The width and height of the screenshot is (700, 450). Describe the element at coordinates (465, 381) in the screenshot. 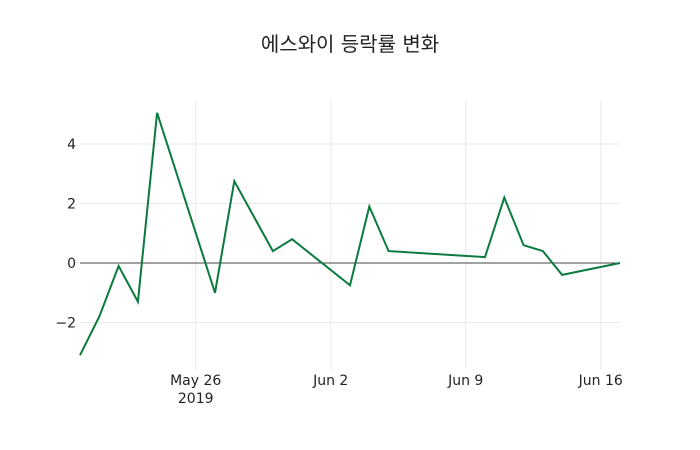

I see `svg-text: Jun 9` at that location.